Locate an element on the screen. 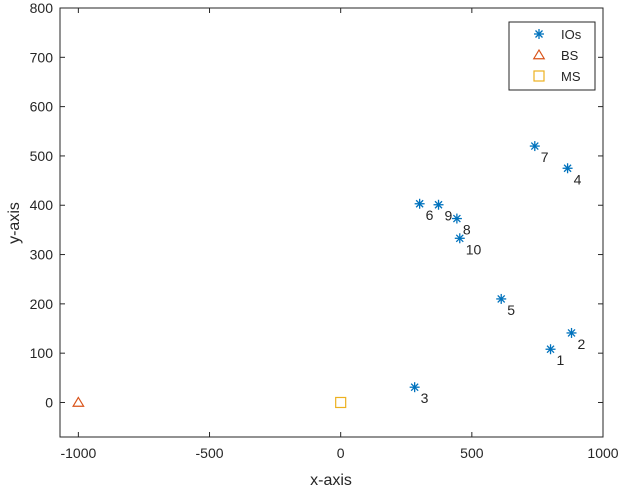 The width and height of the screenshot is (623, 492). legend-box is located at coordinates (552, 56).